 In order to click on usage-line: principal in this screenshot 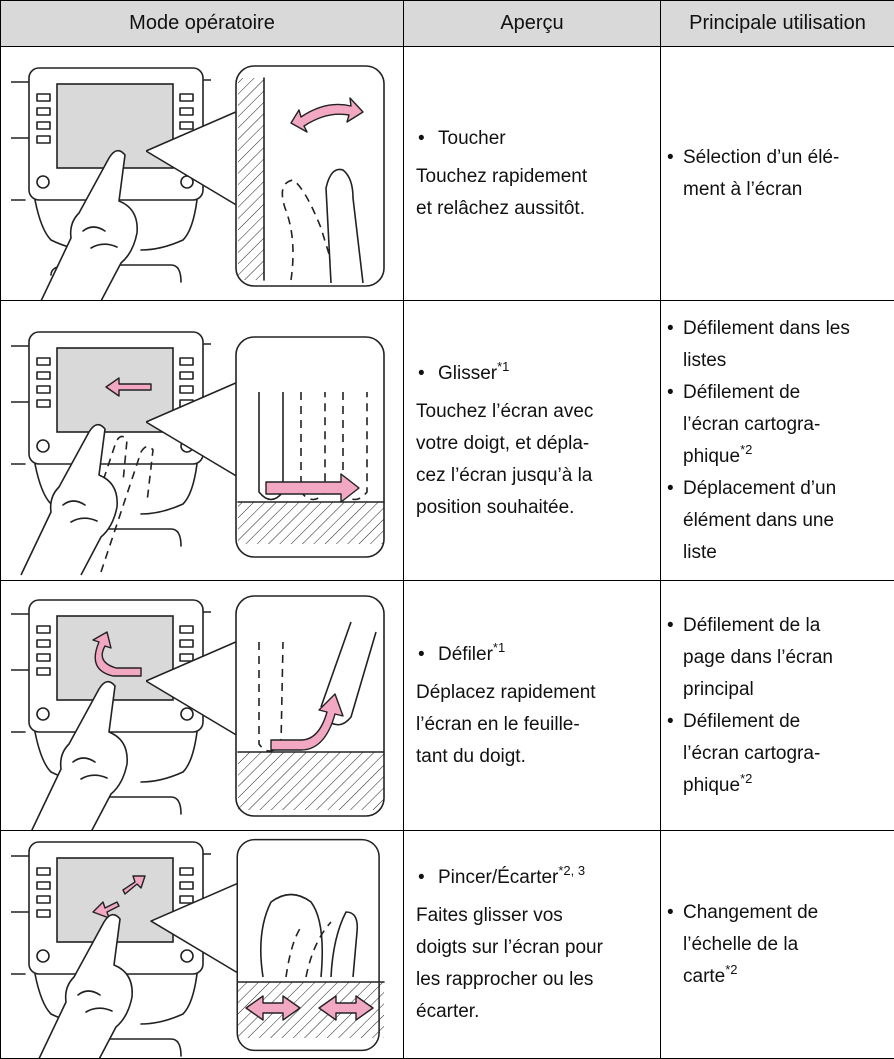, I will do `click(788, 690)`.